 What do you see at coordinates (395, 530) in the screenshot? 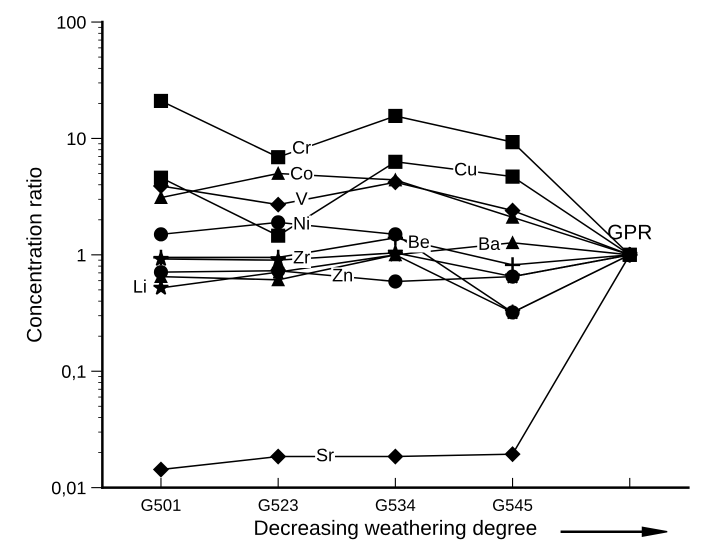
I see `x-axis-title: Decreasing weathering degree` at bounding box center [395, 530].